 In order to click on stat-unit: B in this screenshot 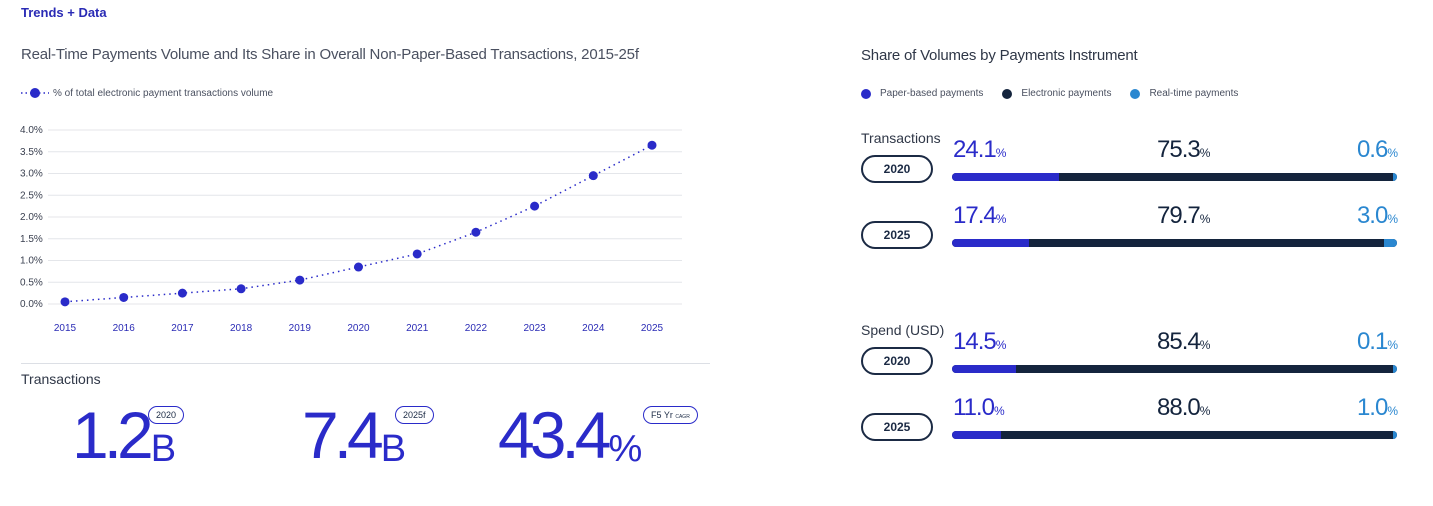, I will do `click(393, 449)`.